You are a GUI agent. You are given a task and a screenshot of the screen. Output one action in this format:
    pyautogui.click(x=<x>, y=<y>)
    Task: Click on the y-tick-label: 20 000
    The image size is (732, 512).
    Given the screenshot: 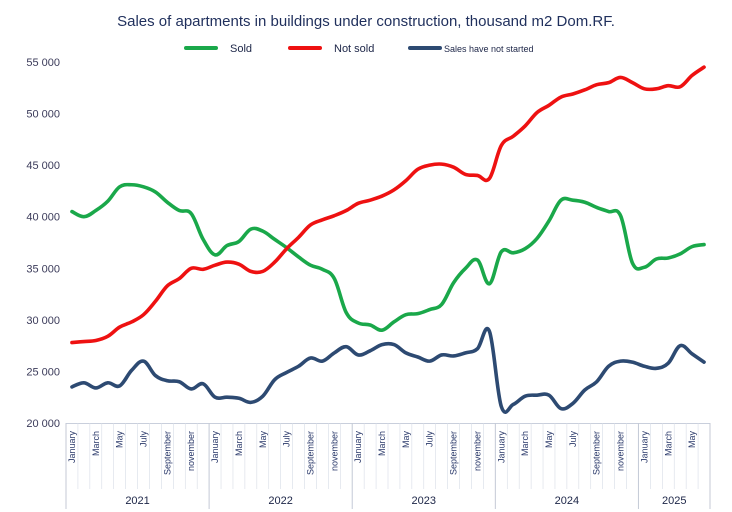 What is the action you would take?
    pyautogui.click(x=43, y=424)
    